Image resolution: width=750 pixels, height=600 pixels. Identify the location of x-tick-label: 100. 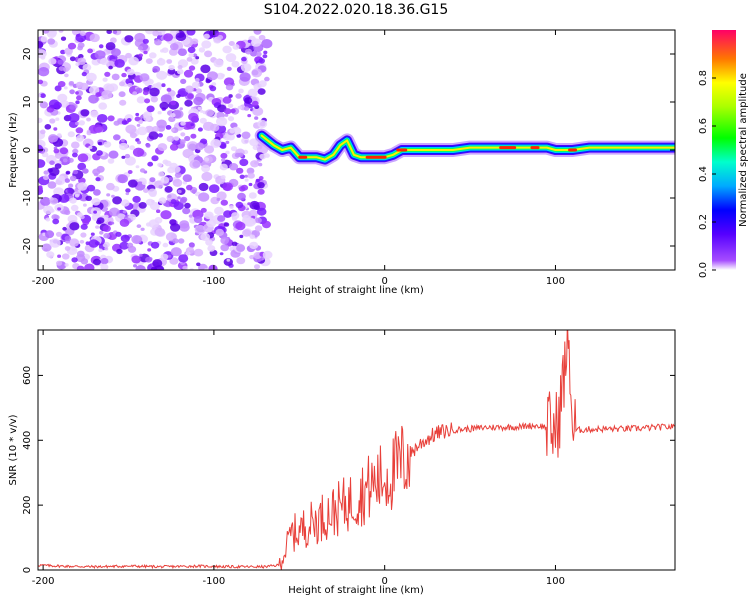
(555, 581).